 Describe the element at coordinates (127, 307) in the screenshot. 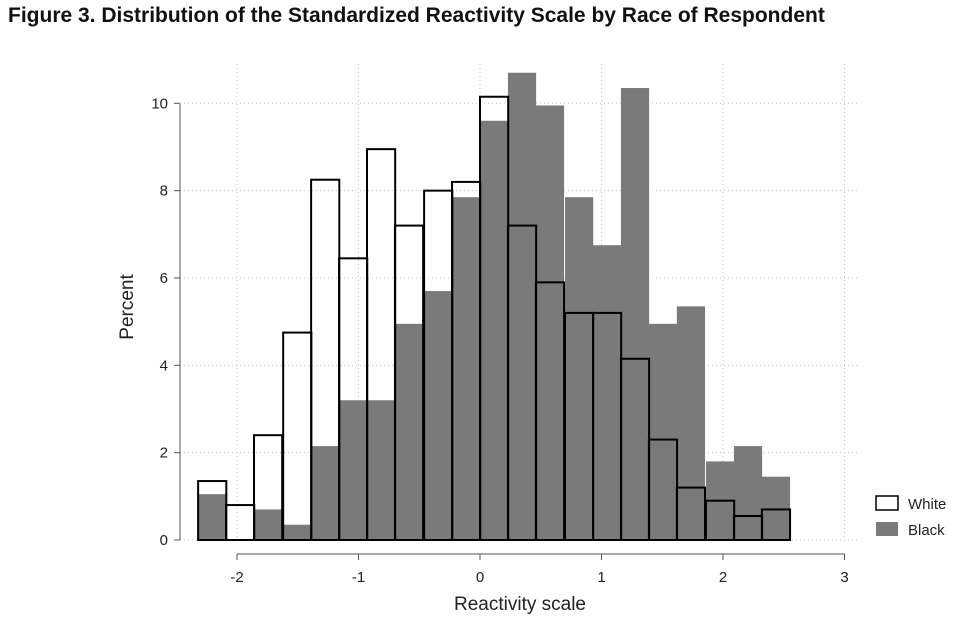

I see `y-axis-title: Percent` at that location.